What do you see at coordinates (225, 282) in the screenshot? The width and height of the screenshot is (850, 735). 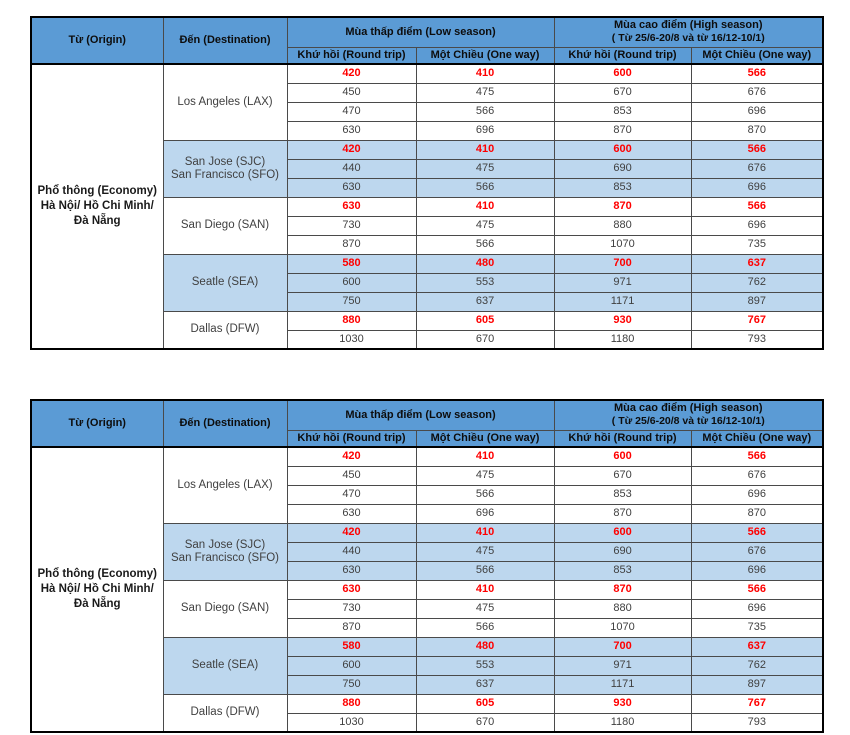 I see `destination-line: Seatle (SEA)` at bounding box center [225, 282].